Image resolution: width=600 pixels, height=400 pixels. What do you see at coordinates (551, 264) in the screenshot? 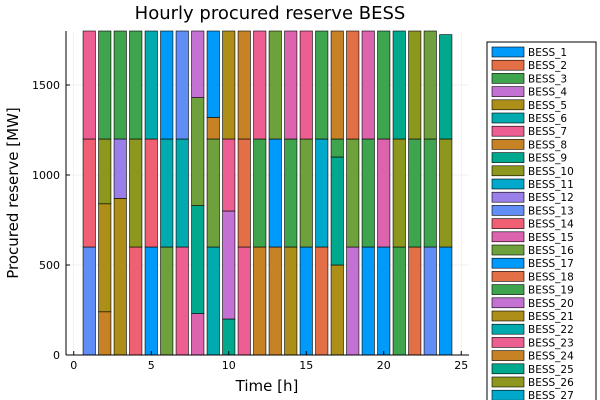
I see `legend-label: BESS_17` at bounding box center [551, 264].